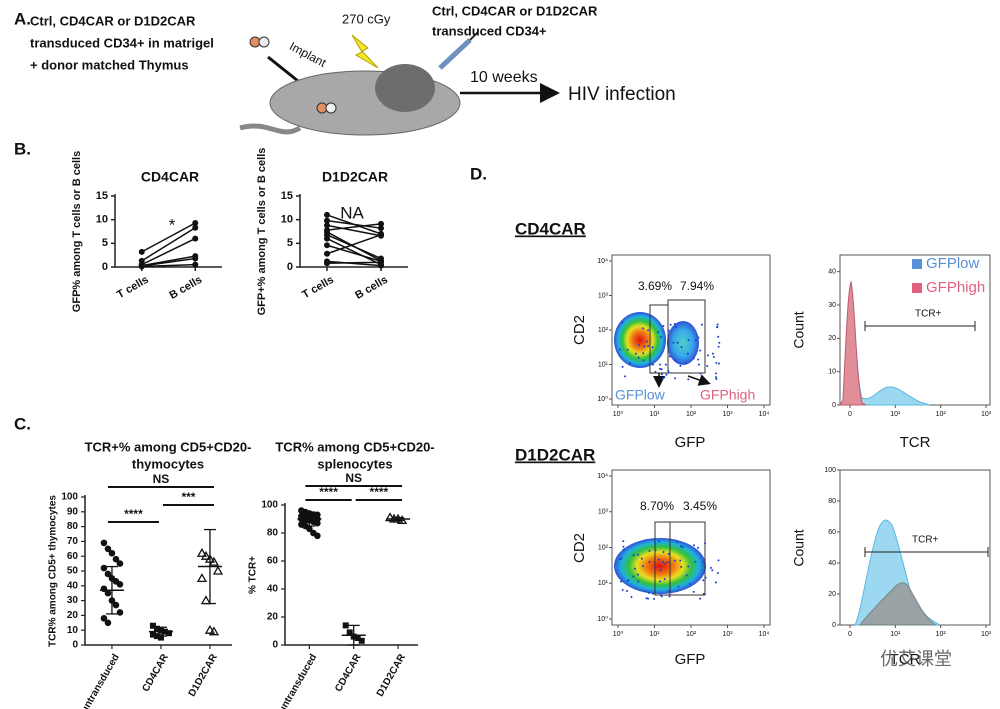 The image size is (1000, 709). Describe the element at coordinates (555, 454) in the screenshot. I see `row-title: D1D2CAR` at that location.